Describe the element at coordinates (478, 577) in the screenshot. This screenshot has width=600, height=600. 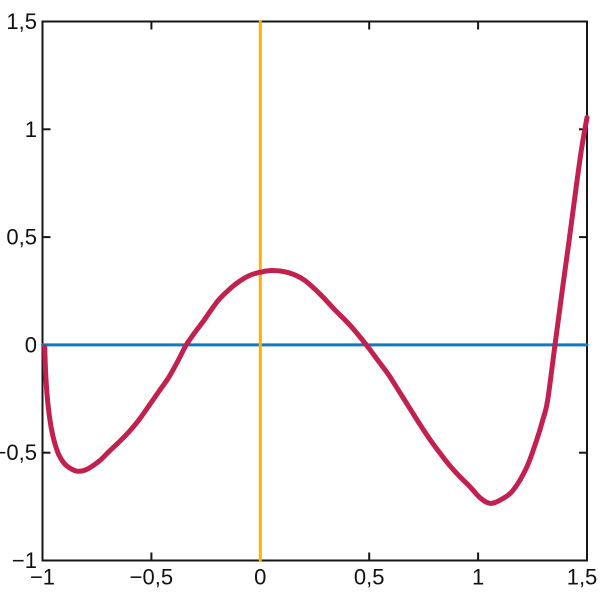
I see `x-tick-label: 1` at that location.